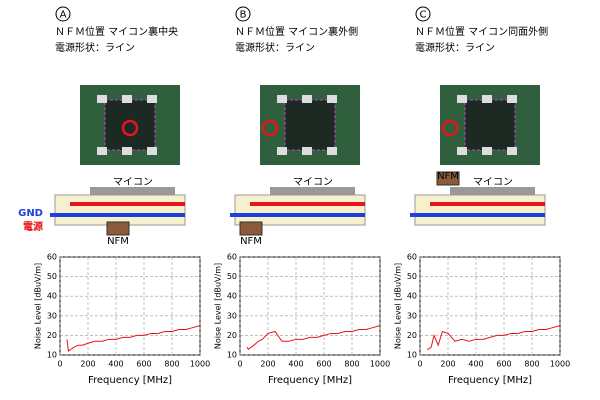  I want to click on panel-title: ＮＦＭ位置 マイコン同面外側, so click(481, 31).